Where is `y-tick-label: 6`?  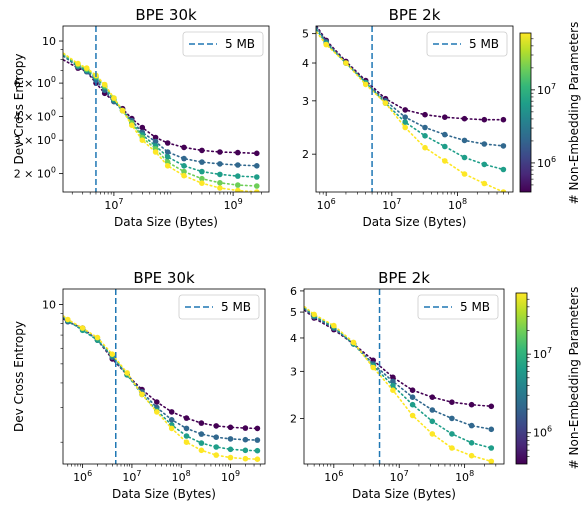
y-tick-label: 6 is located at coordinates (293, 291).